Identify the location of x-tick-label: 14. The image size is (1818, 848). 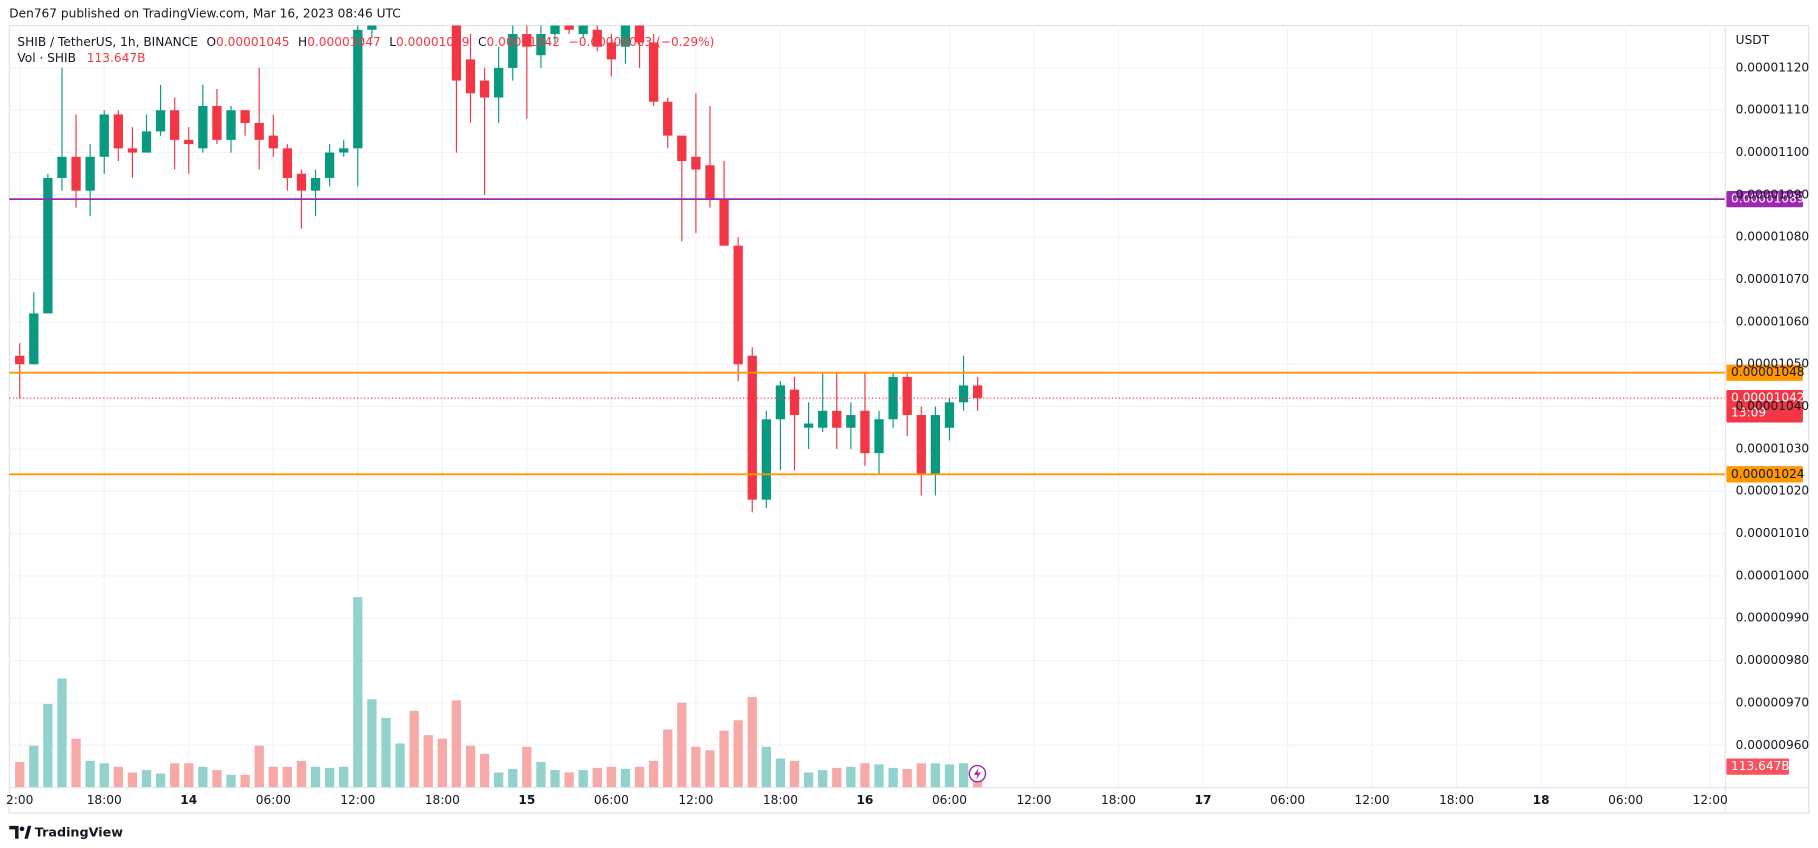
(188, 800).